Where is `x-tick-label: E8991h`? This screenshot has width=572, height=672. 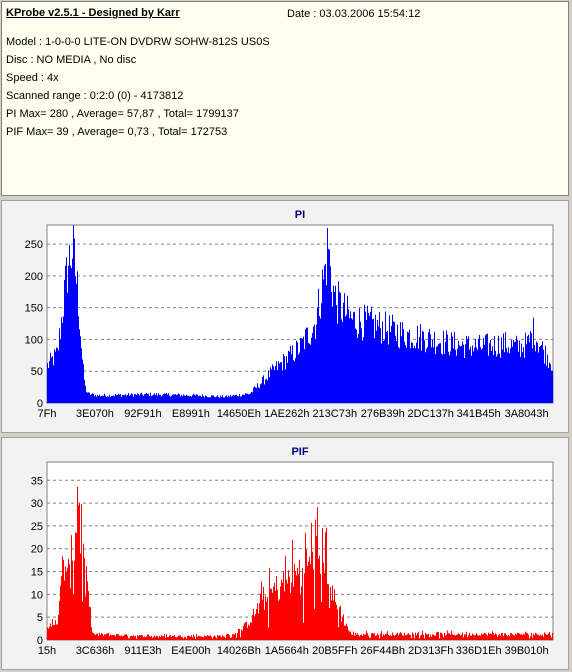 x-tick-label: E8991h is located at coordinates (191, 414).